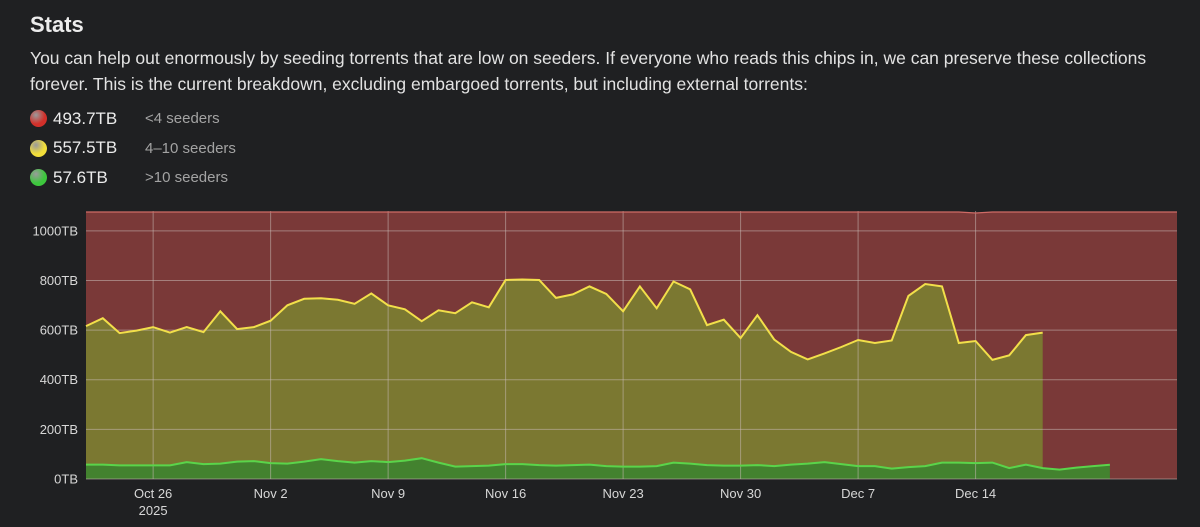 Image resolution: width=1200 pixels, height=527 pixels. I want to click on y-tick-label: 800TB, so click(59, 280).